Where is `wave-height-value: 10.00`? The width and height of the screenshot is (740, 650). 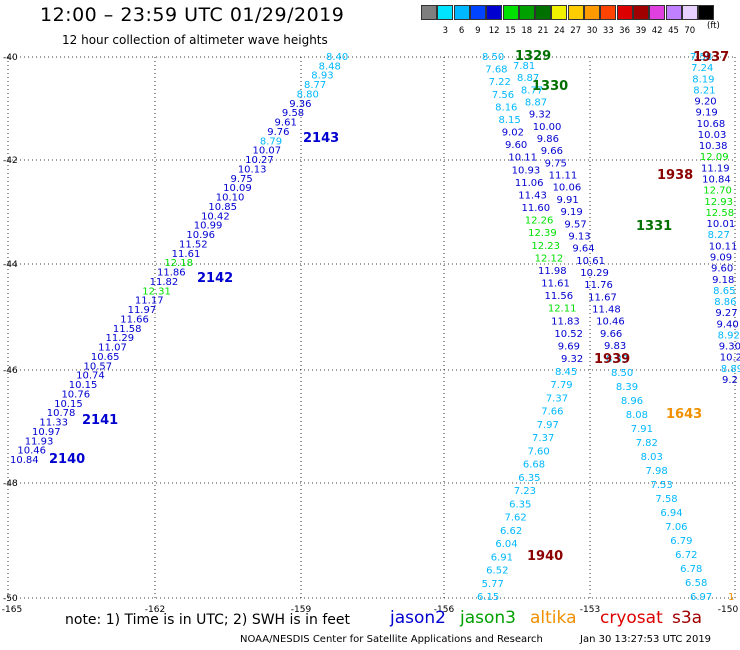 wave-height-value: 10.00 is located at coordinates (547, 127).